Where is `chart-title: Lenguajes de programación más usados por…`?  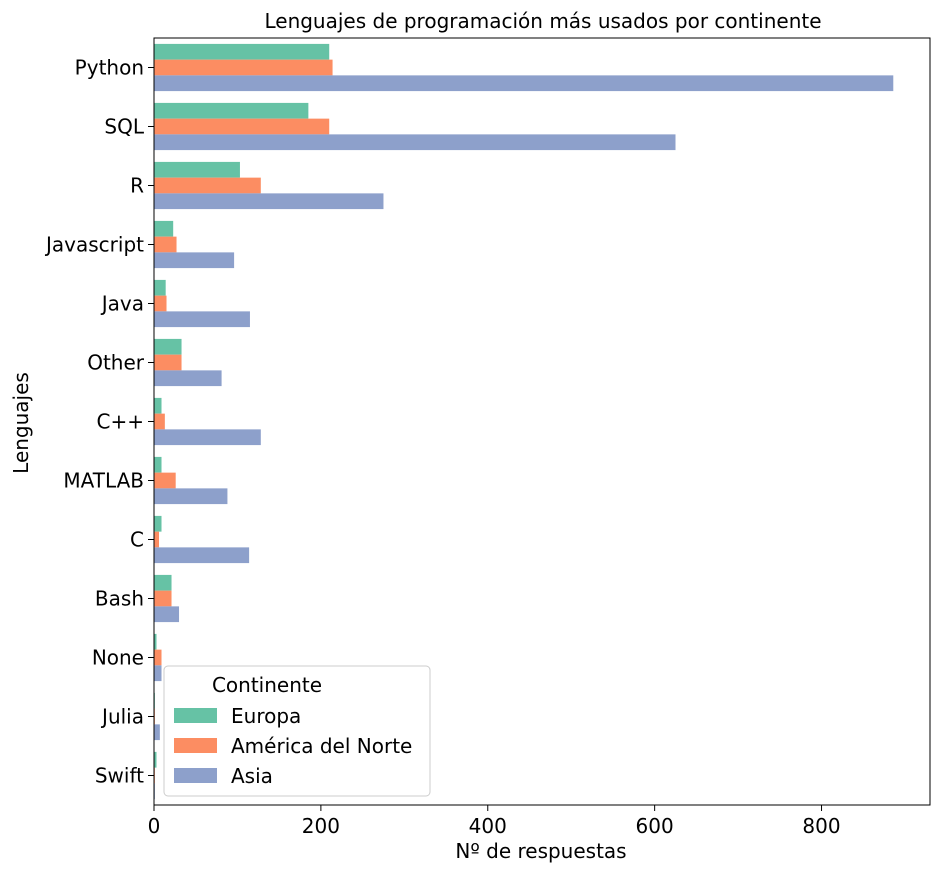
chart-title: Lenguajes de programación más usados por… is located at coordinates (542, 21).